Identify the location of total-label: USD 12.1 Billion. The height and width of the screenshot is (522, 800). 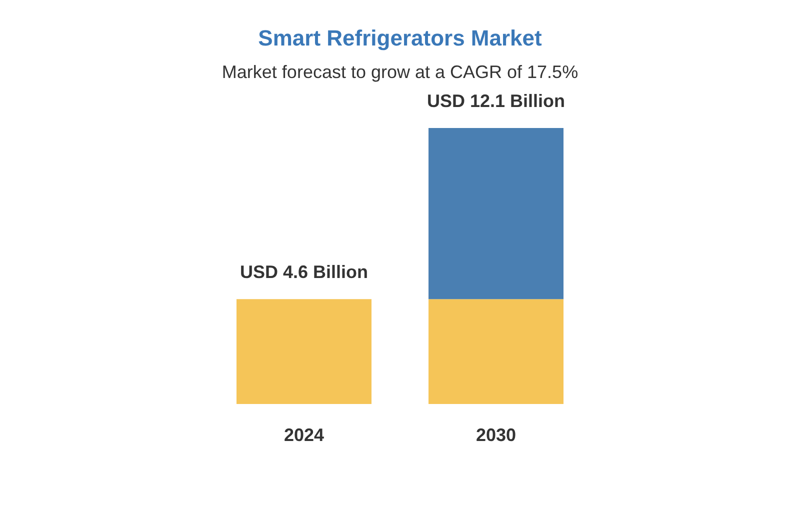
(496, 101).